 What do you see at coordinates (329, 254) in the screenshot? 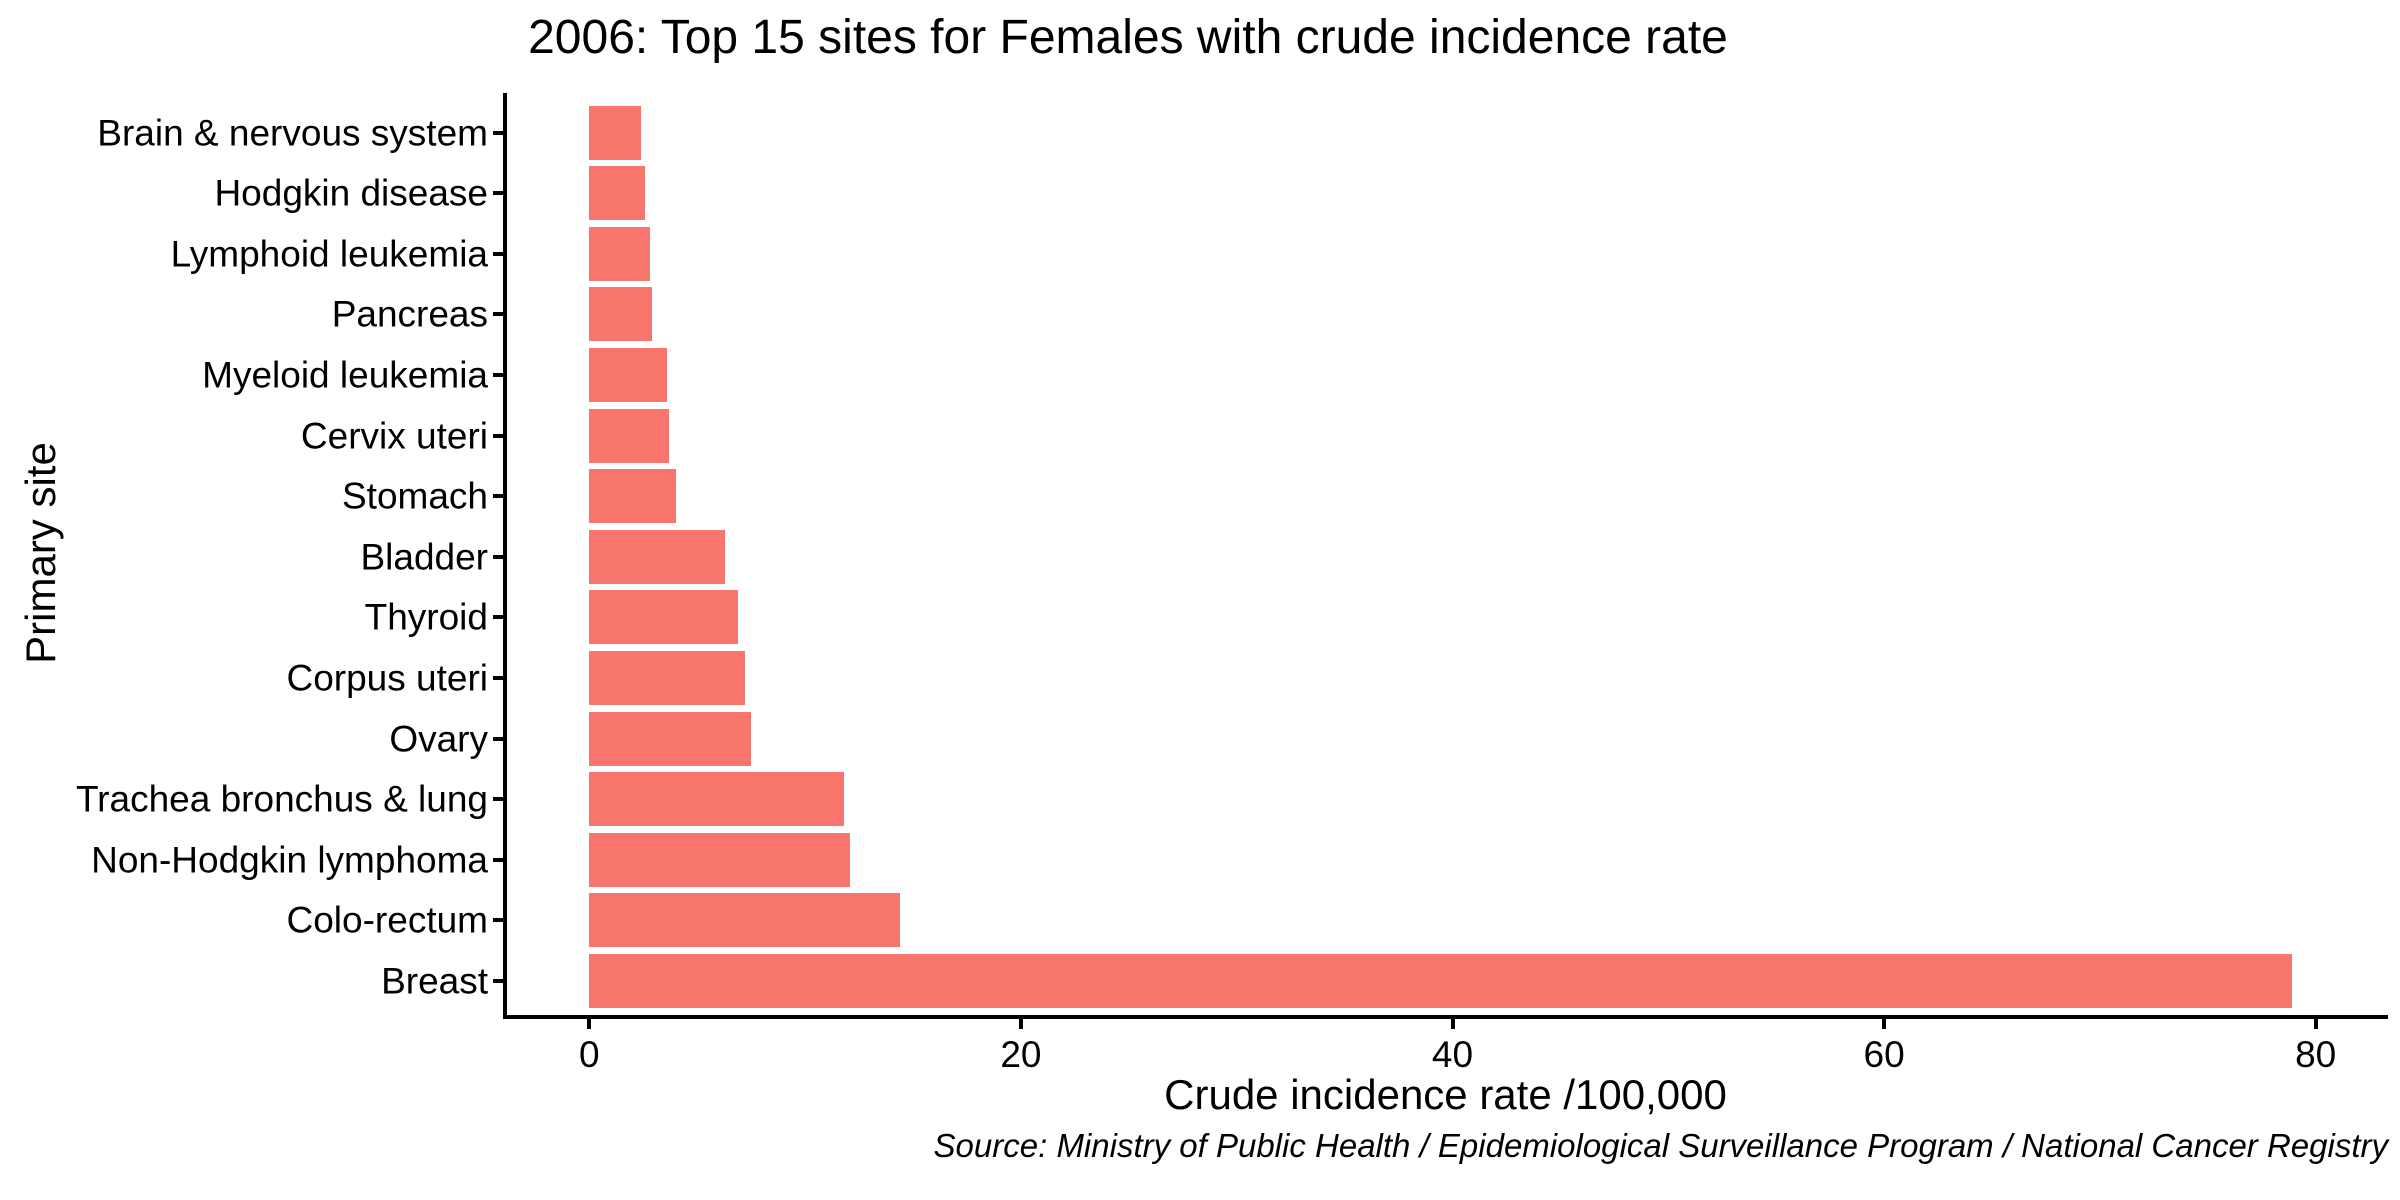
I see `y-tick-label-lymphoid-leukemia: Lymphoid leukemia` at bounding box center [329, 254].